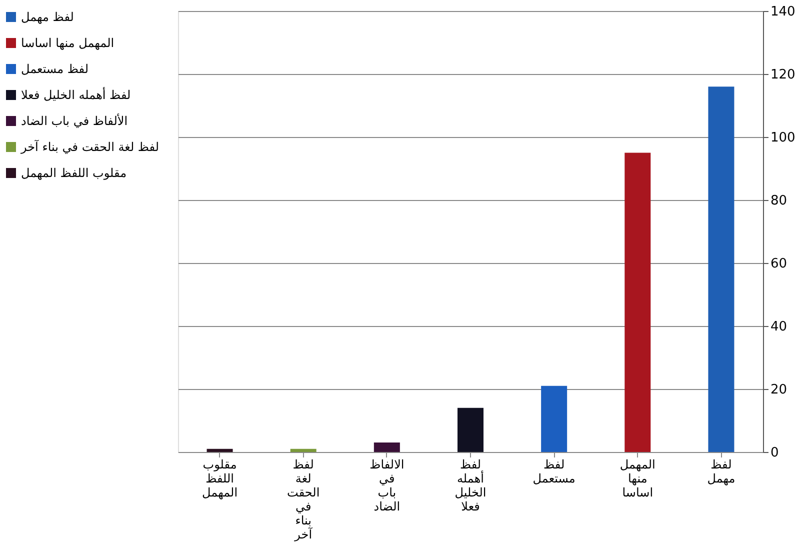 The height and width of the screenshot is (547, 803). Describe the element at coordinates (779, 264) in the screenshot. I see `y-tick-label: 60` at that location.